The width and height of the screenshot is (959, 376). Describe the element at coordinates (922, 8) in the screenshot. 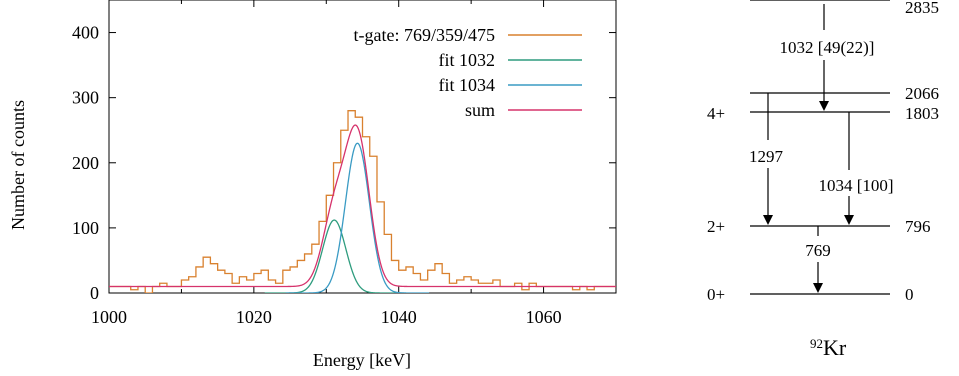

I see `level-energy-label: 2835` at that location.